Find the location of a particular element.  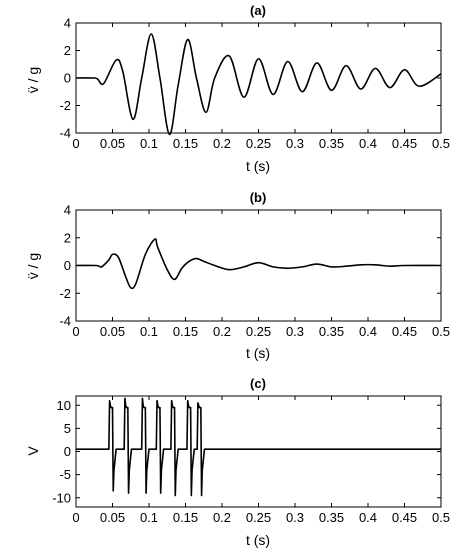

panel-title: (c) is located at coordinates (258, 383).